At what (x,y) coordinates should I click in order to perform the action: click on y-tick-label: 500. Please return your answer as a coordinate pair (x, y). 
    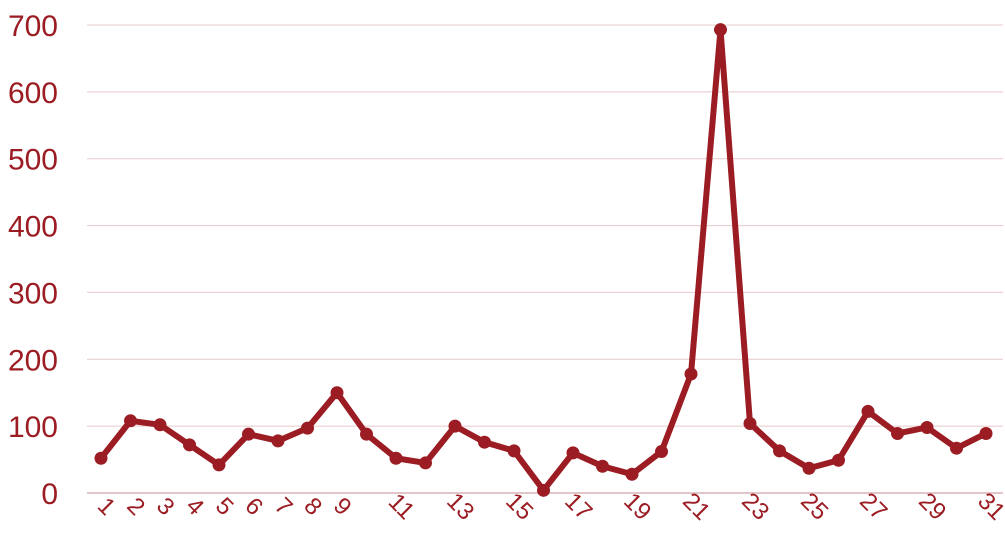
    Looking at the image, I should click on (33, 160).